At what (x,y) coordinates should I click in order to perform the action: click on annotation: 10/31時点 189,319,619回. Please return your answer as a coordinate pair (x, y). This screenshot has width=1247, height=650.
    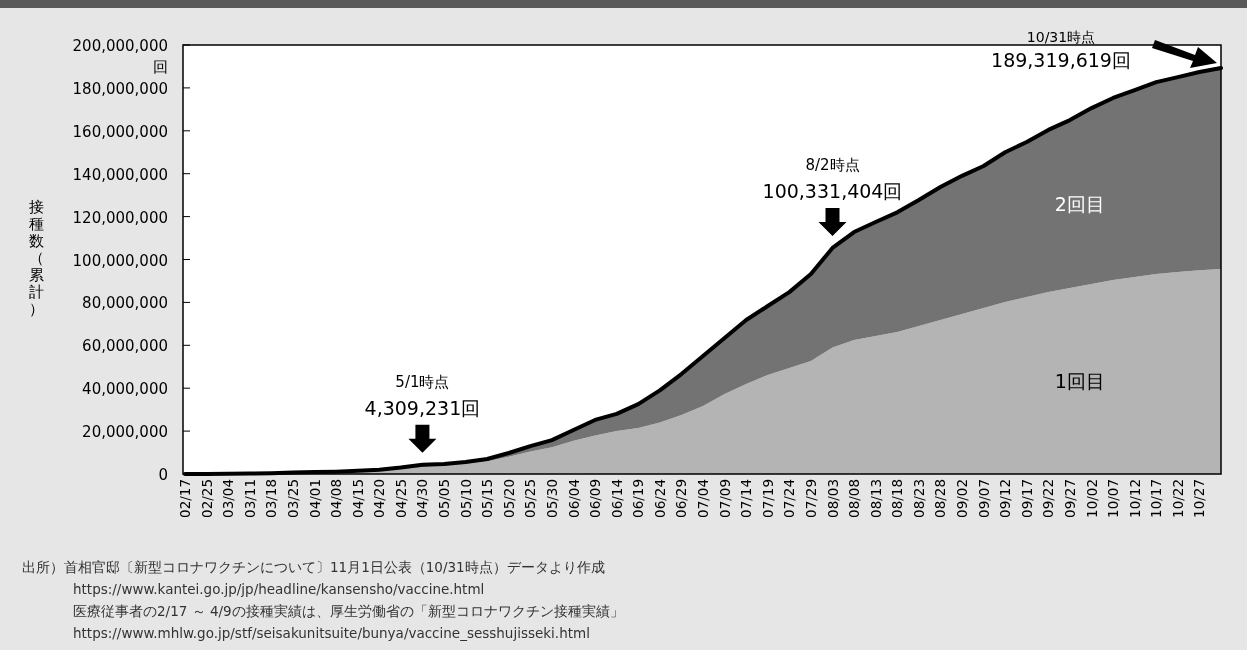
    Looking at the image, I should click on (1061, 50).